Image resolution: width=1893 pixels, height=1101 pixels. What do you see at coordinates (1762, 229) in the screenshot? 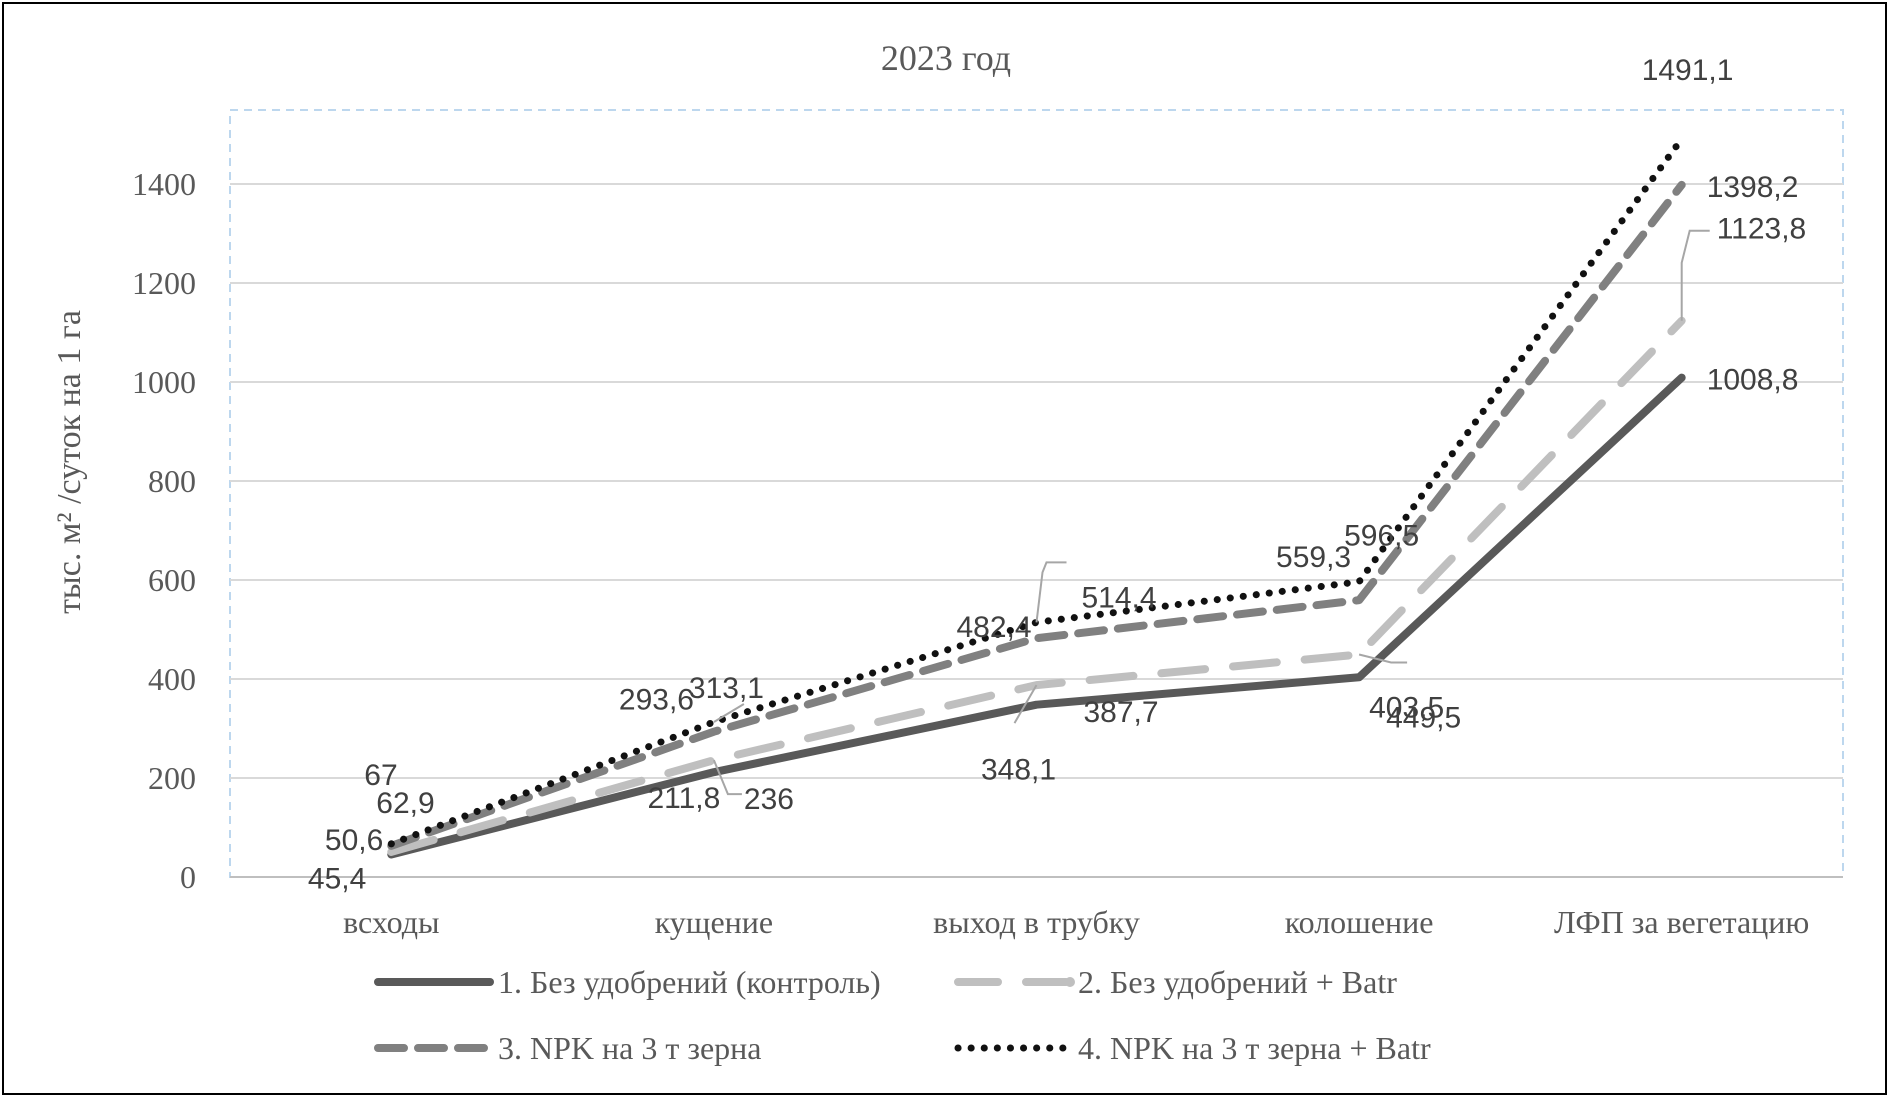
I see `data-label: 1123,8` at bounding box center [1762, 229].